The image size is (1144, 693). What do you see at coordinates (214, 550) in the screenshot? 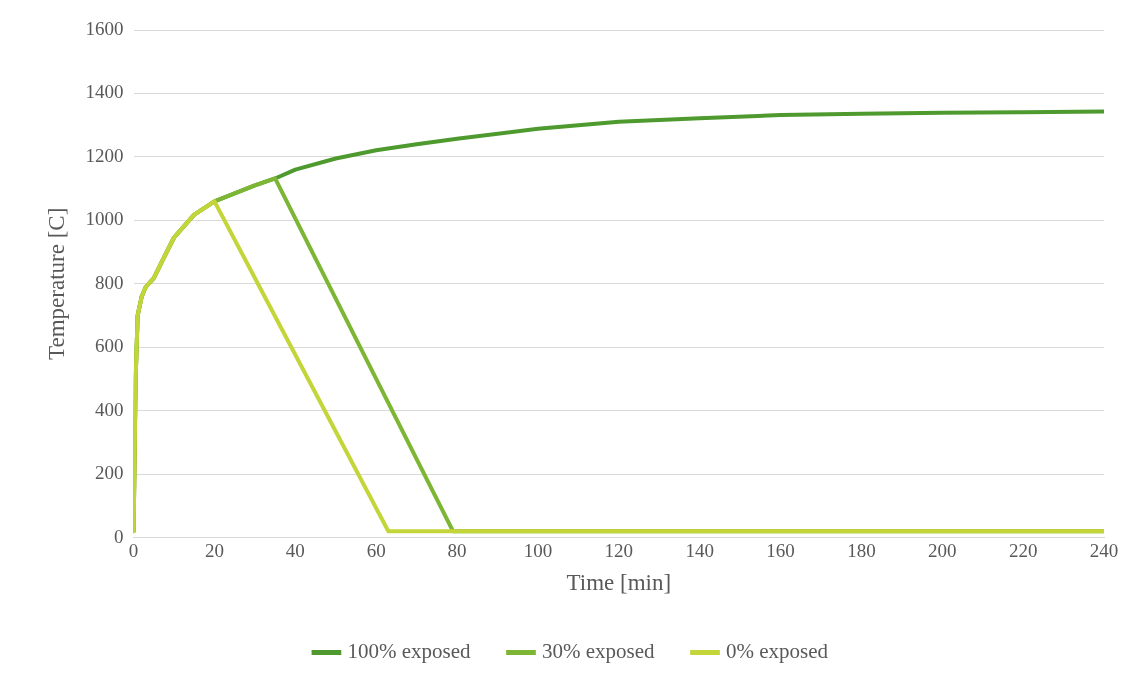
I see `x-tick-label: 20` at bounding box center [214, 550].